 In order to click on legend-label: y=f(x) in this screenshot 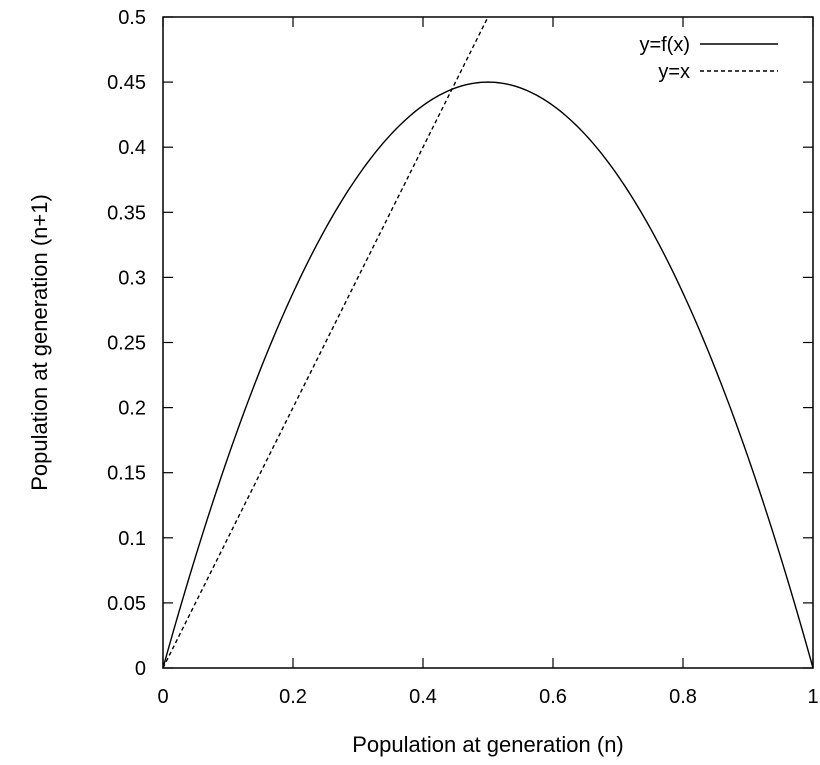, I will do `click(664, 45)`.